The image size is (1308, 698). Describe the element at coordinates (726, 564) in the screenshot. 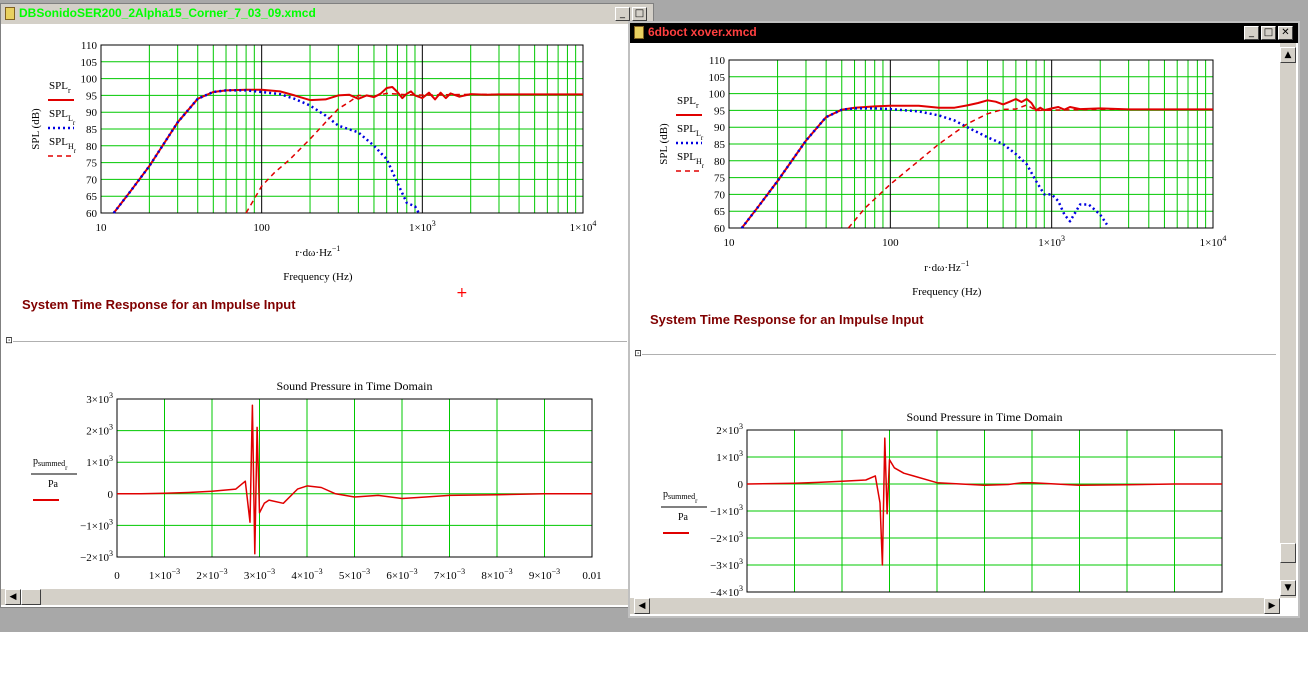

I see `y-tick-label: −3×10³` at that location.